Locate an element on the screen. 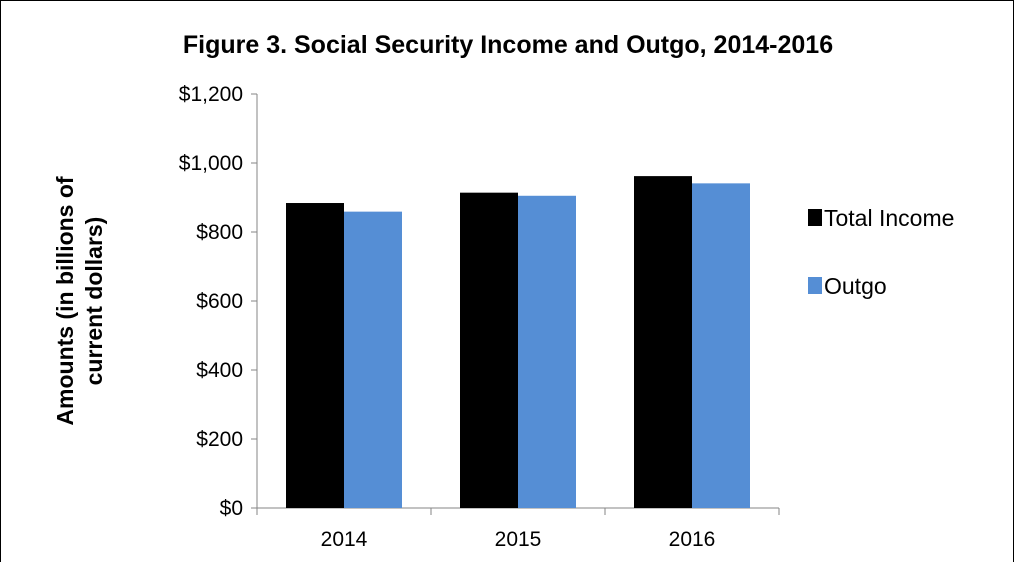 This screenshot has width=1014, height=563. y-tick-label: $400 is located at coordinates (219, 370).